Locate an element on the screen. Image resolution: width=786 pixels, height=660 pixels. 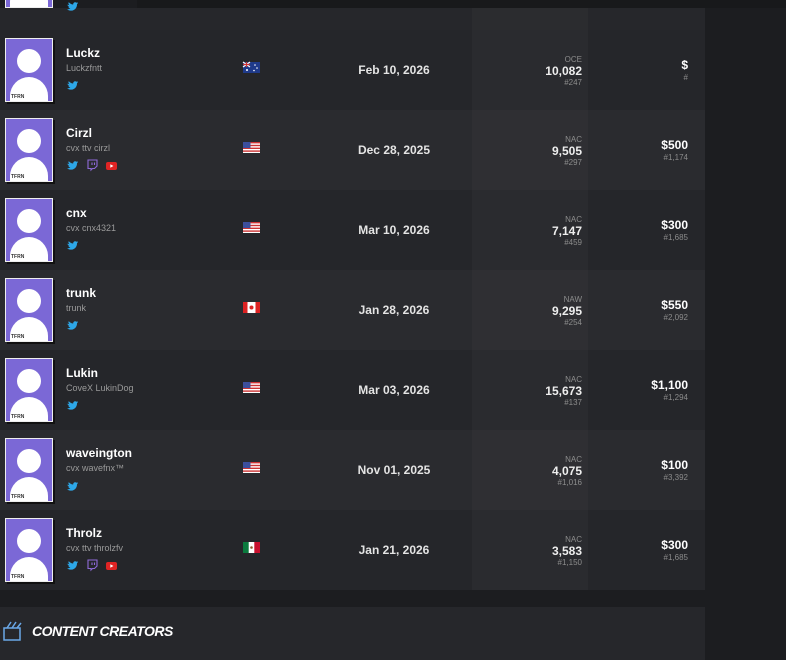
join-date: Mar 03, 2026 is located at coordinates (394, 390).